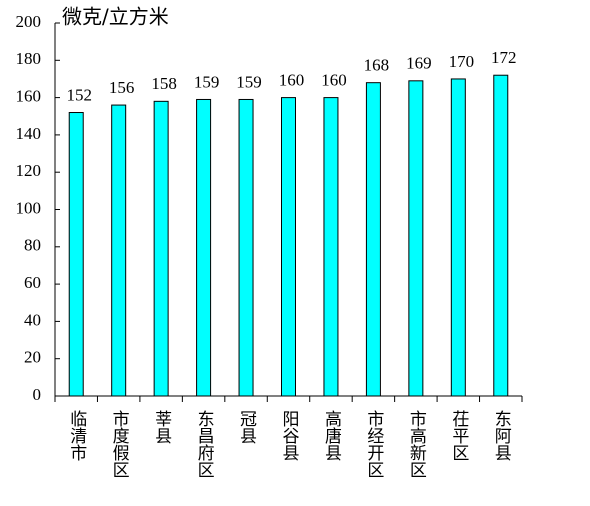 The image size is (590, 506). What do you see at coordinates (462, 61) in the screenshot?
I see `value-label: 170` at bounding box center [462, 61].